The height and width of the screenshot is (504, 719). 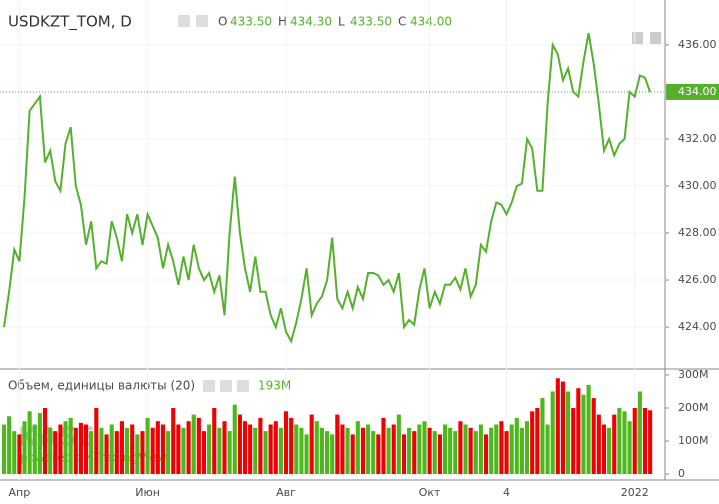 I want to click on legend-value: 434.00, so click(x=431, y=22).